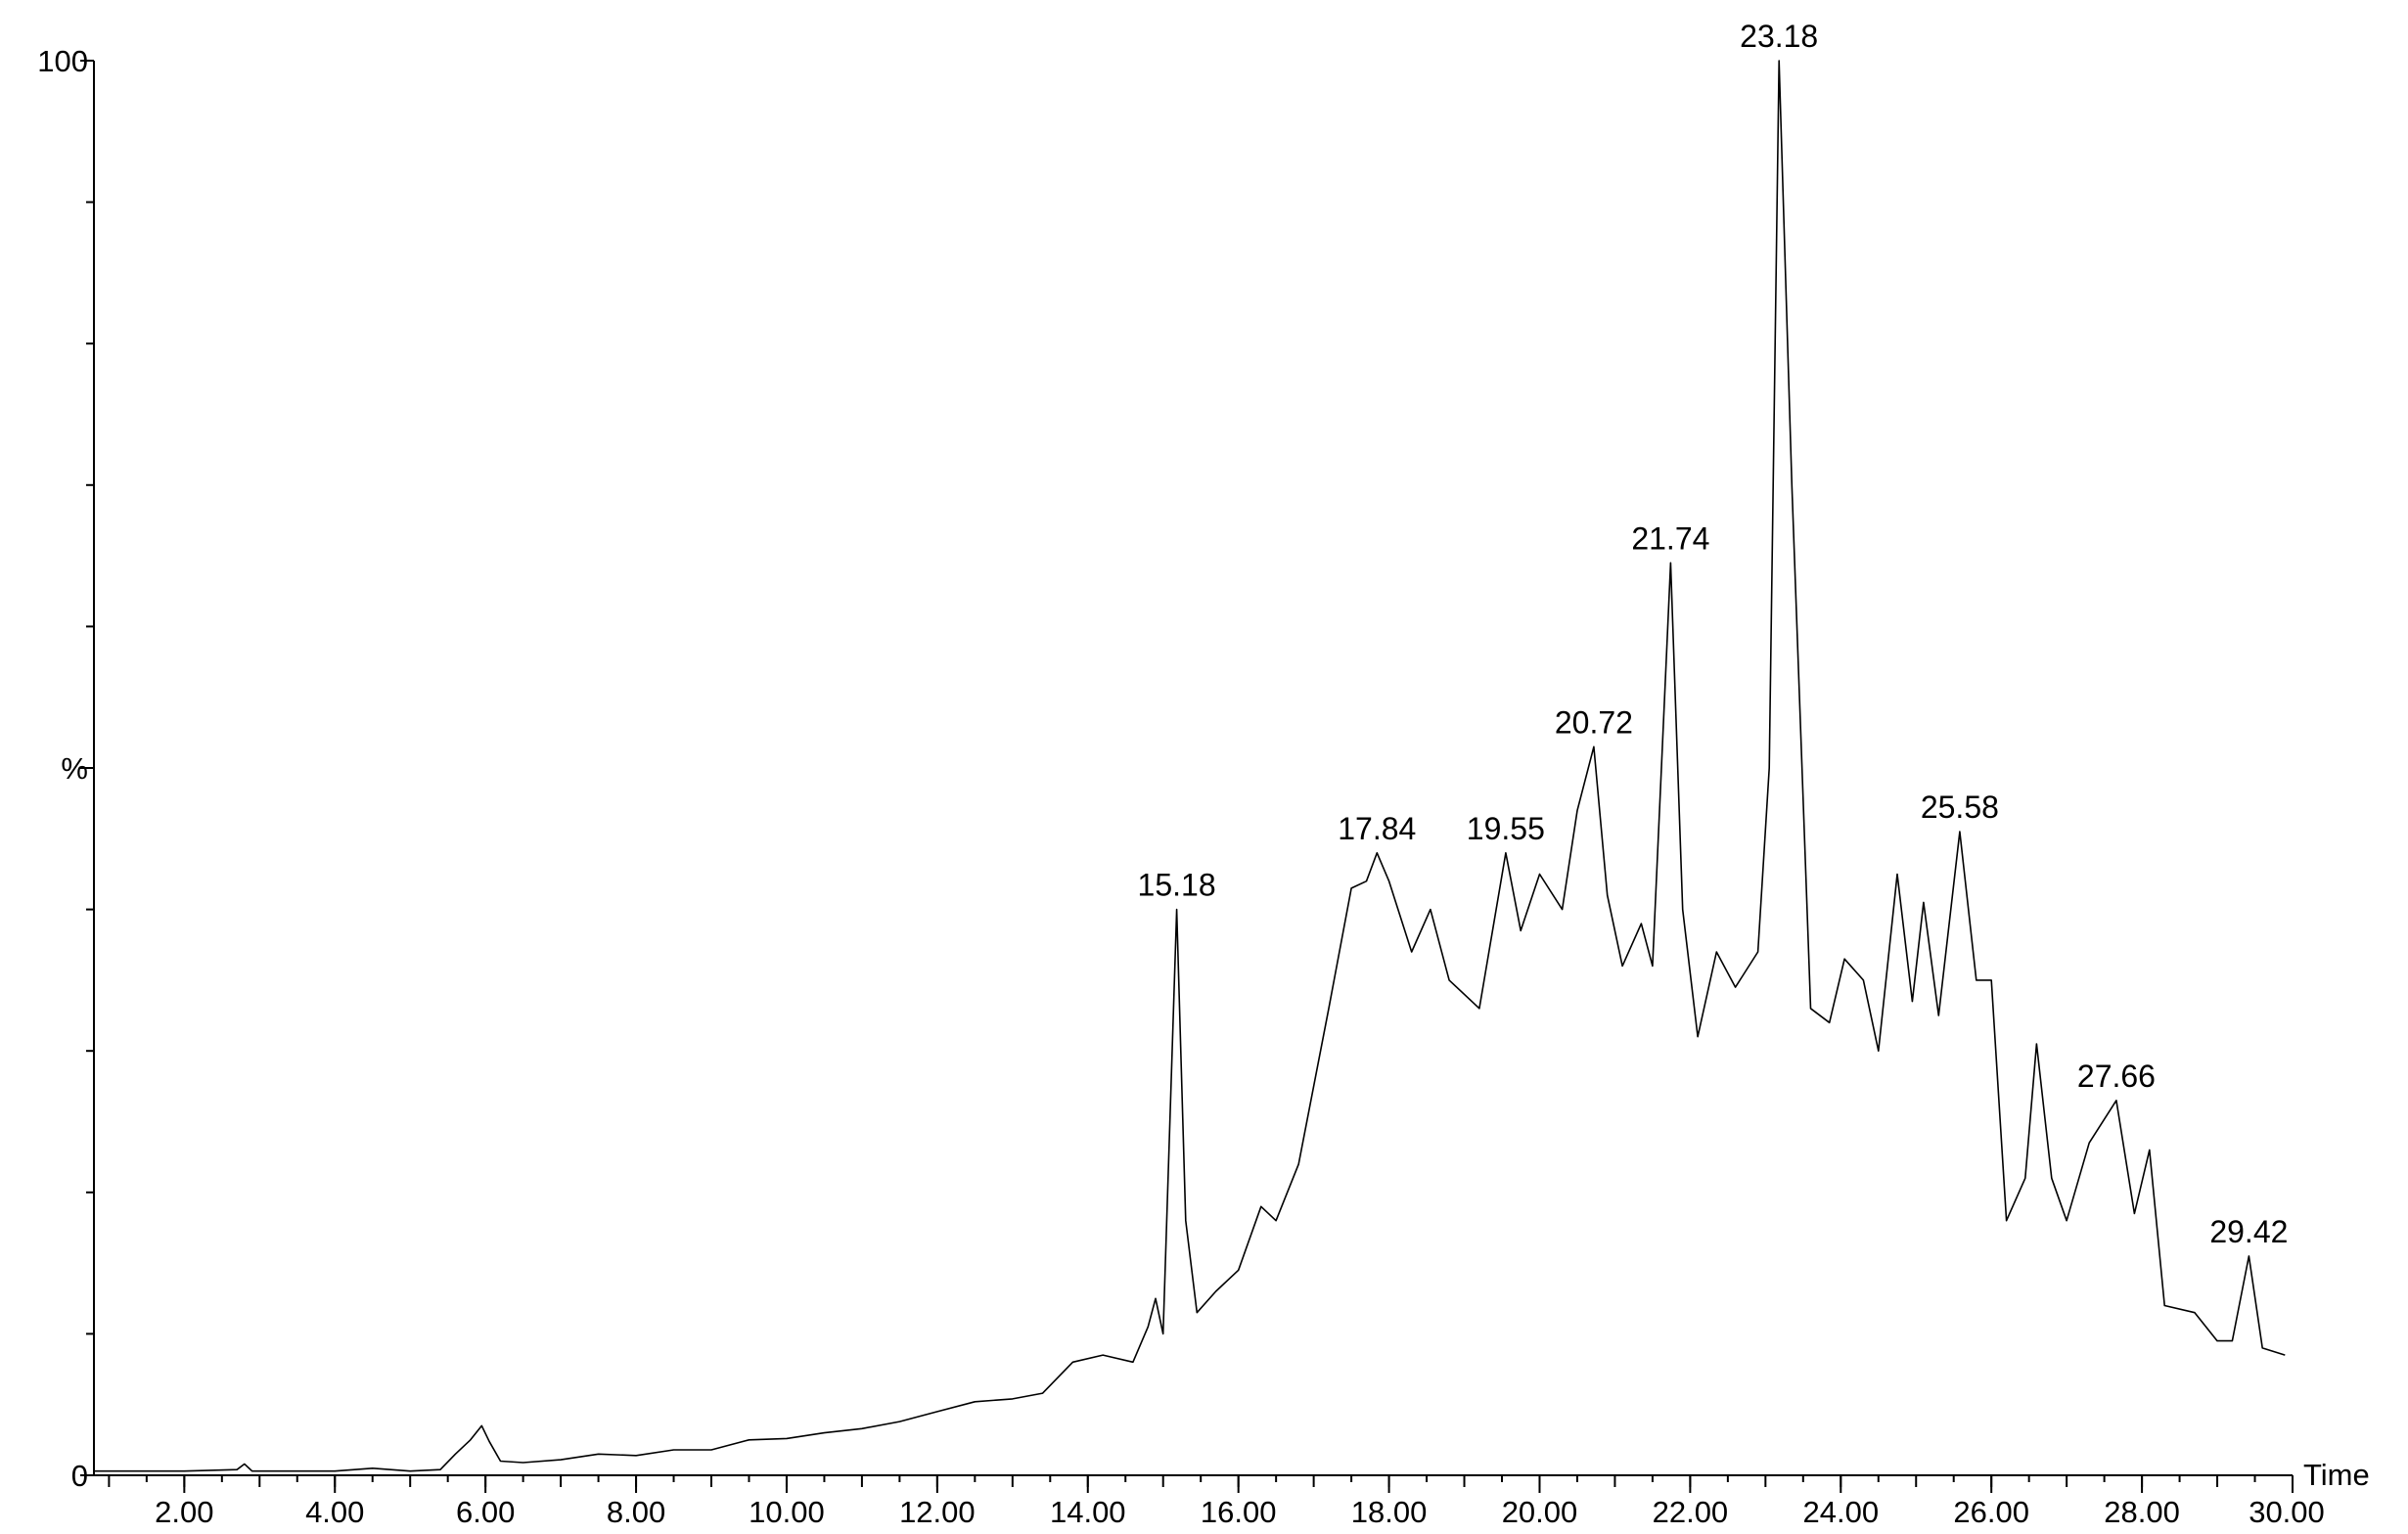  I want to click on x-tick-label: 26.00, so click(1991, 1512).